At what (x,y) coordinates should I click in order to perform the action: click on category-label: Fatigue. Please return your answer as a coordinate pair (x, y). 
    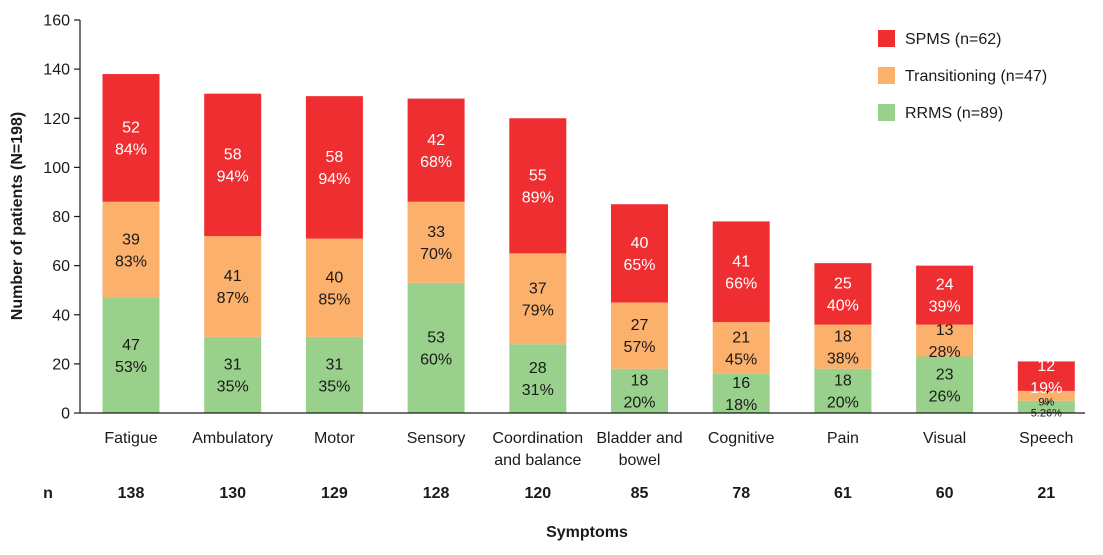
    Looking at the image, I should click on (130, 438).